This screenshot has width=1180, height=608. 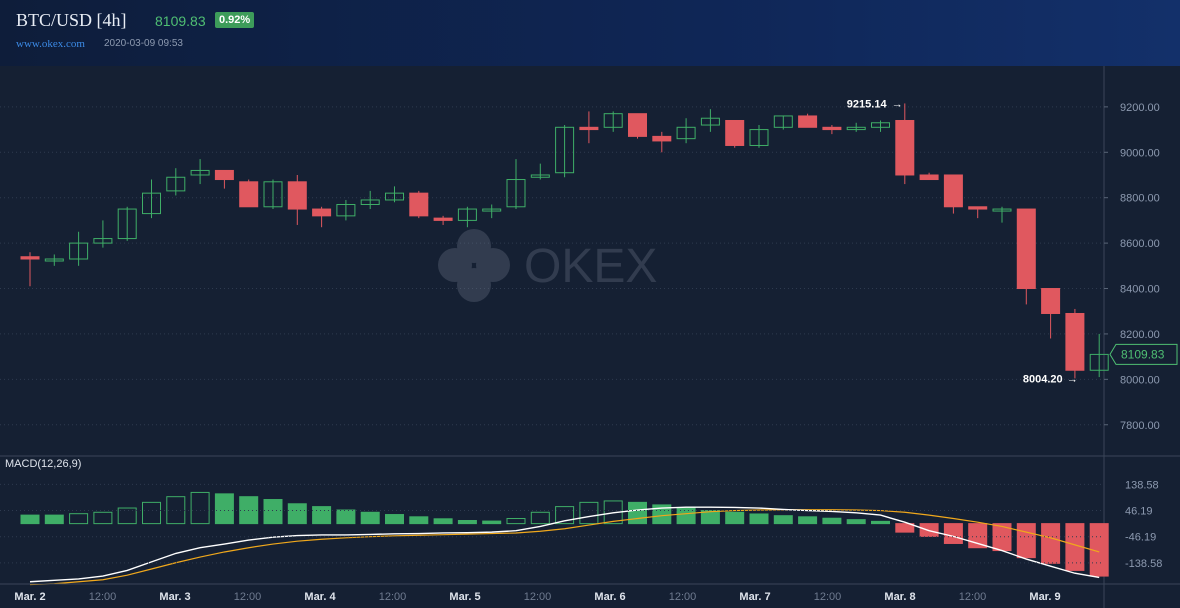 I want to click on macd-tick-label: 138.58, so click(x=1142, y=485).